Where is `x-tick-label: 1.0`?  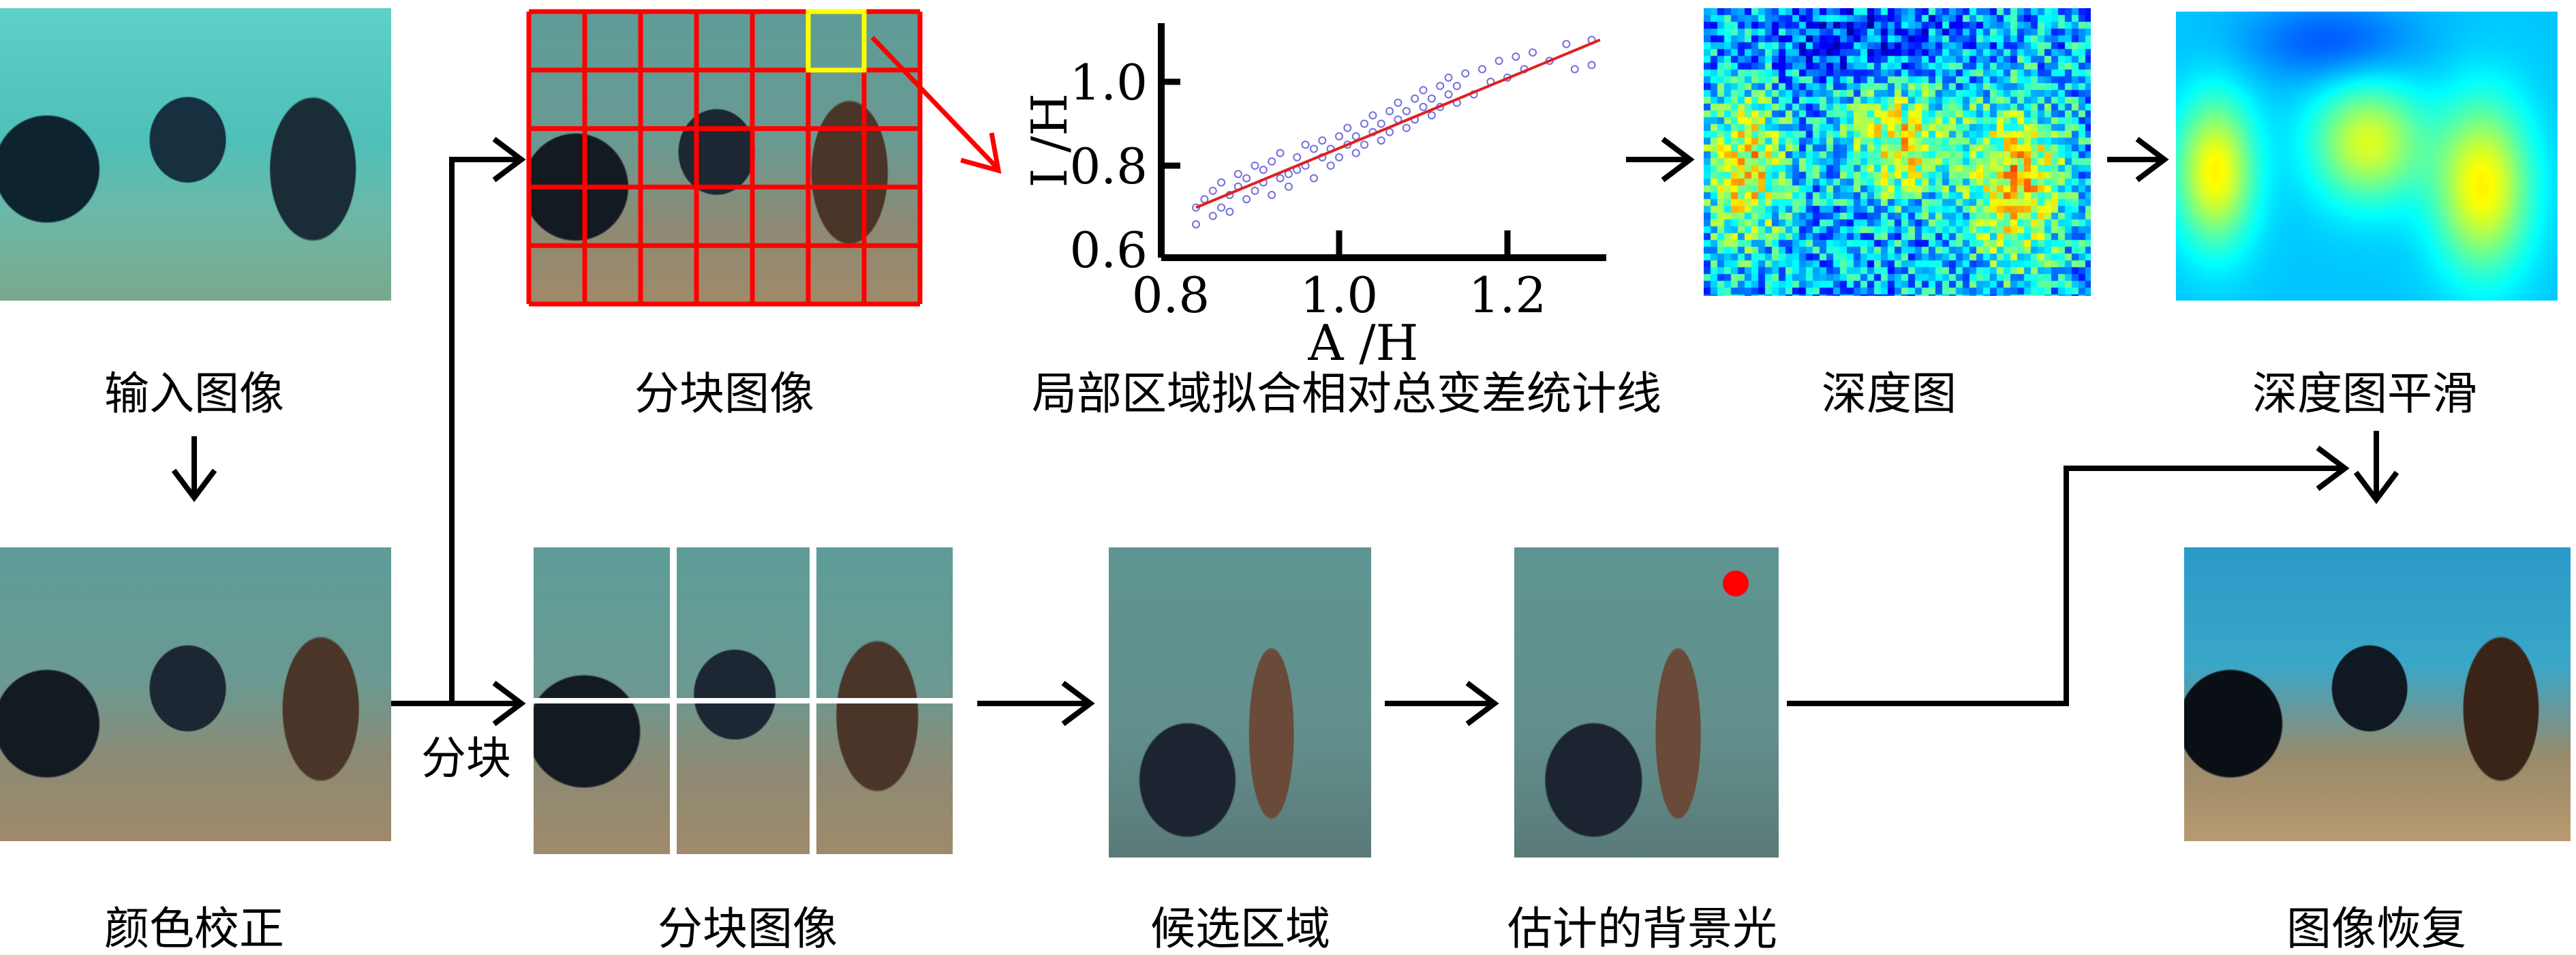
x-tick-label: 1.0 is located at coordinates (1339, 295).